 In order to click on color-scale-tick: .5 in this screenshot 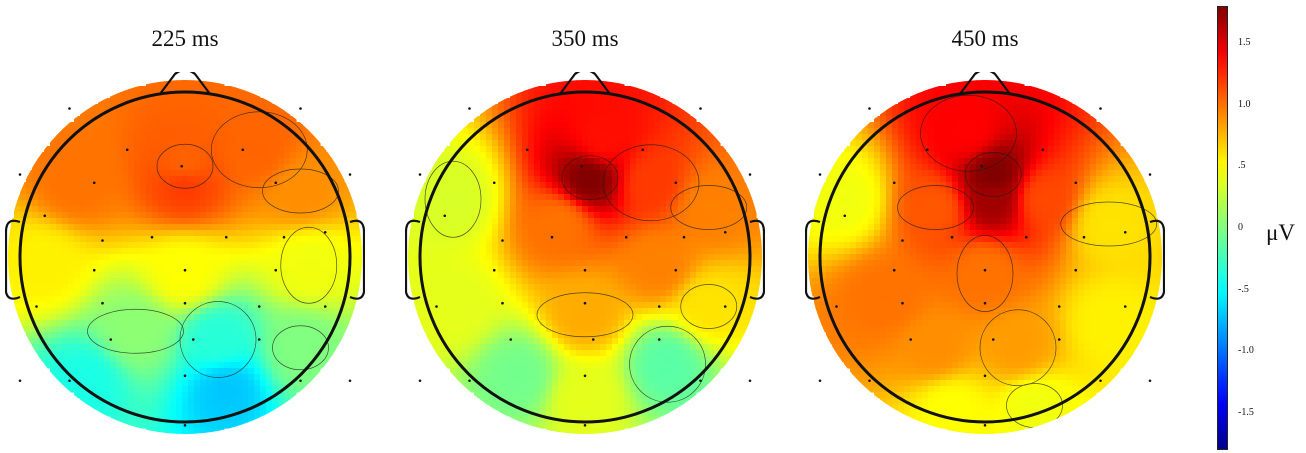, I will do `click(1242, 166)`.